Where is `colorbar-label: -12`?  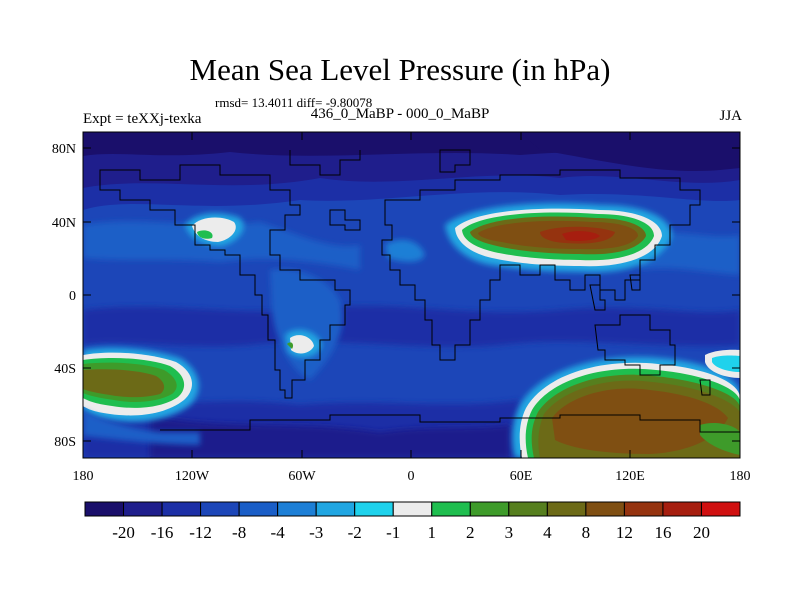 colorbar-label: -12 is located at coordinates (200, 532).